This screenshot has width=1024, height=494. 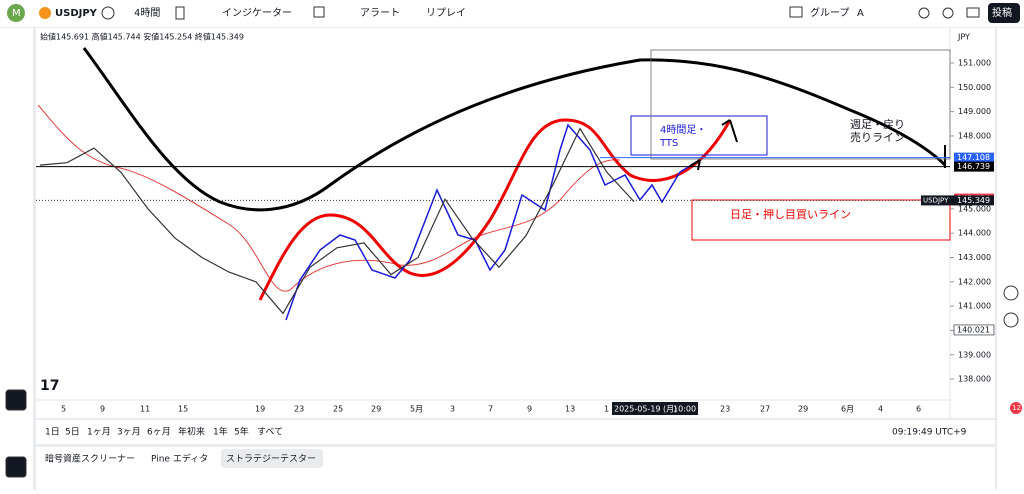 I want to click on label: 3ヶ月, so click(x=129, y=432).